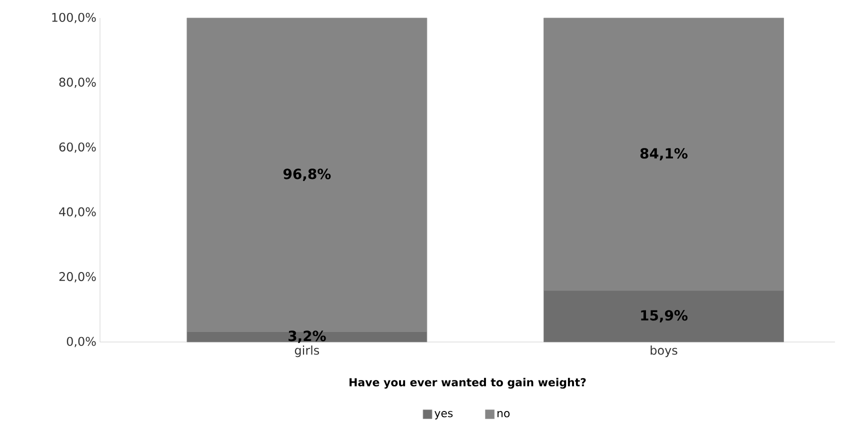 This screenshot has height=423, width=841. What do you see at coordinates (81, 342) in the screenshot?
I see `y-tick-label: 0,0%` at bounding box center [81, 342].